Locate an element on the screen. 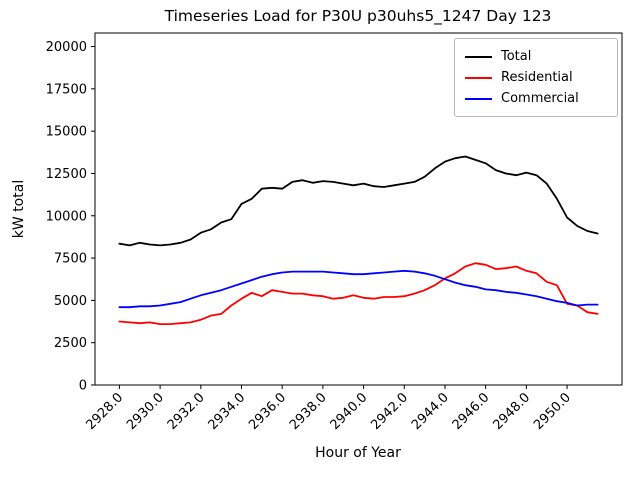 The image size is (640, 480). y-tick-label: 2500 is located at coordinates (70, 343).